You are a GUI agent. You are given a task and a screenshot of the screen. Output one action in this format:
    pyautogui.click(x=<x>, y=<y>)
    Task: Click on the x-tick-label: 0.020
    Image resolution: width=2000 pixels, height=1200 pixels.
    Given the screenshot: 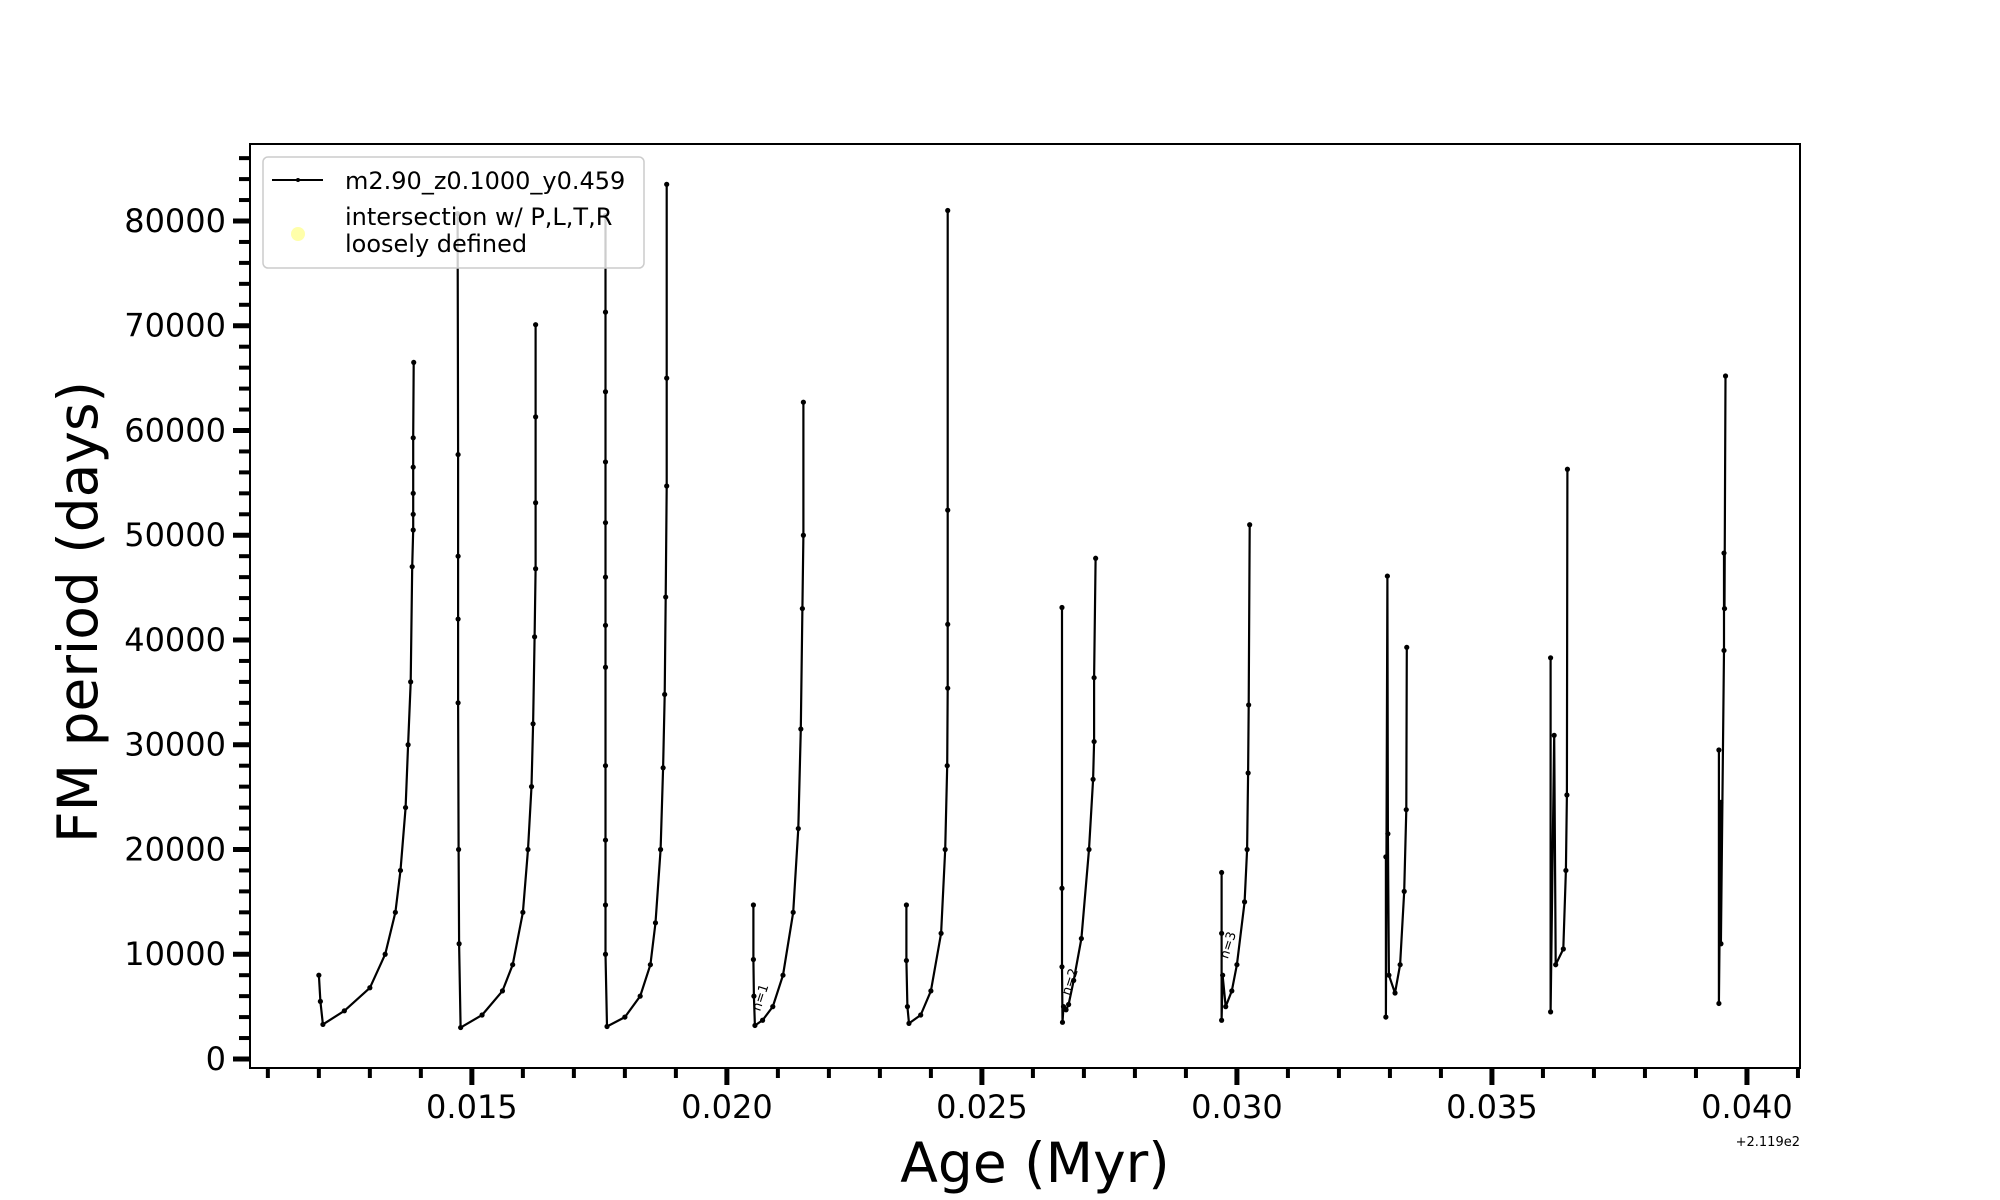 What is the action you would take?
    pyautogui.click(x=727, y=1107)
    